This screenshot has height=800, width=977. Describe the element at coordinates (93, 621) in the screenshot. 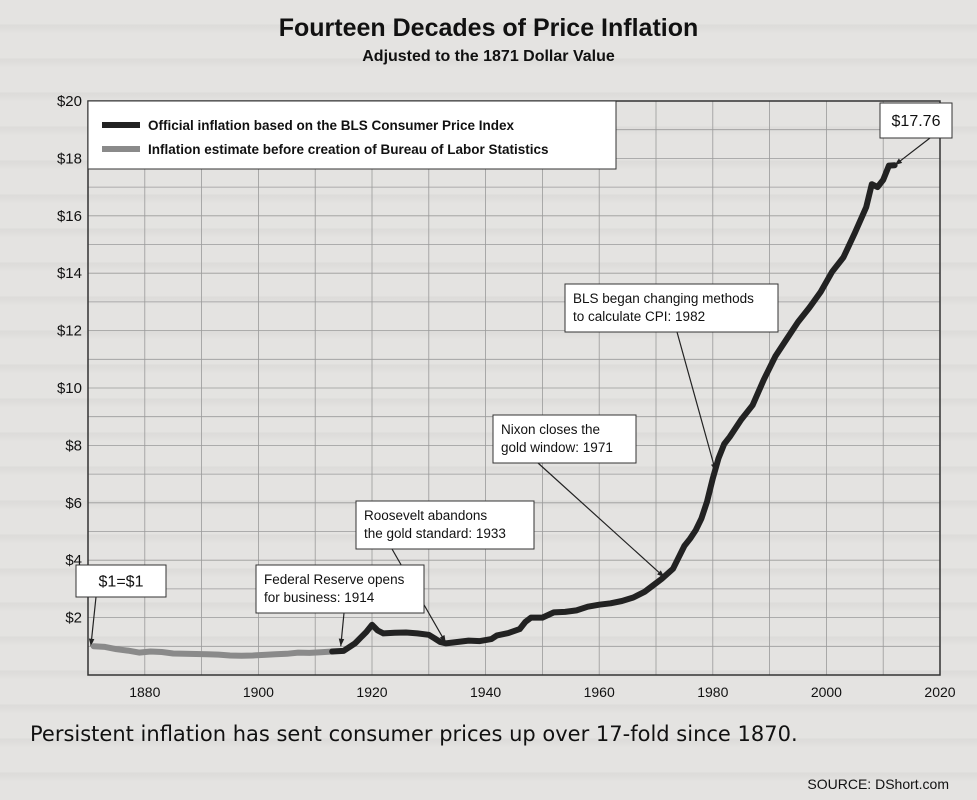

I see `leader-start` at that location.